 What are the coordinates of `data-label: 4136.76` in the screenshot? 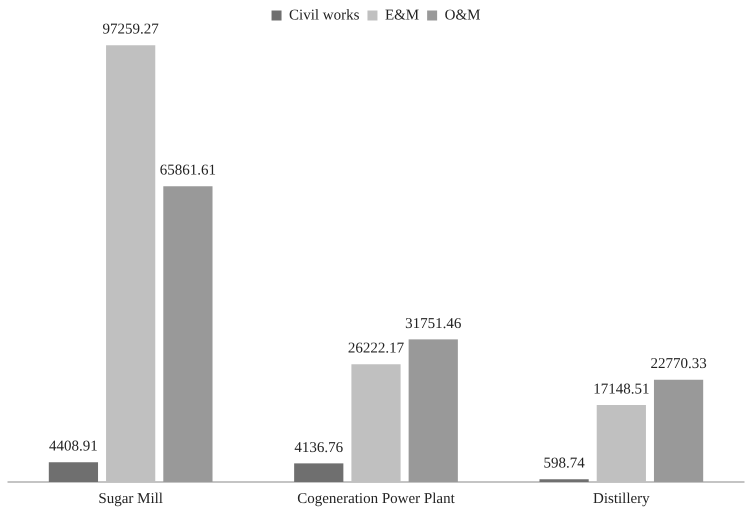 It's located at (319, 448).